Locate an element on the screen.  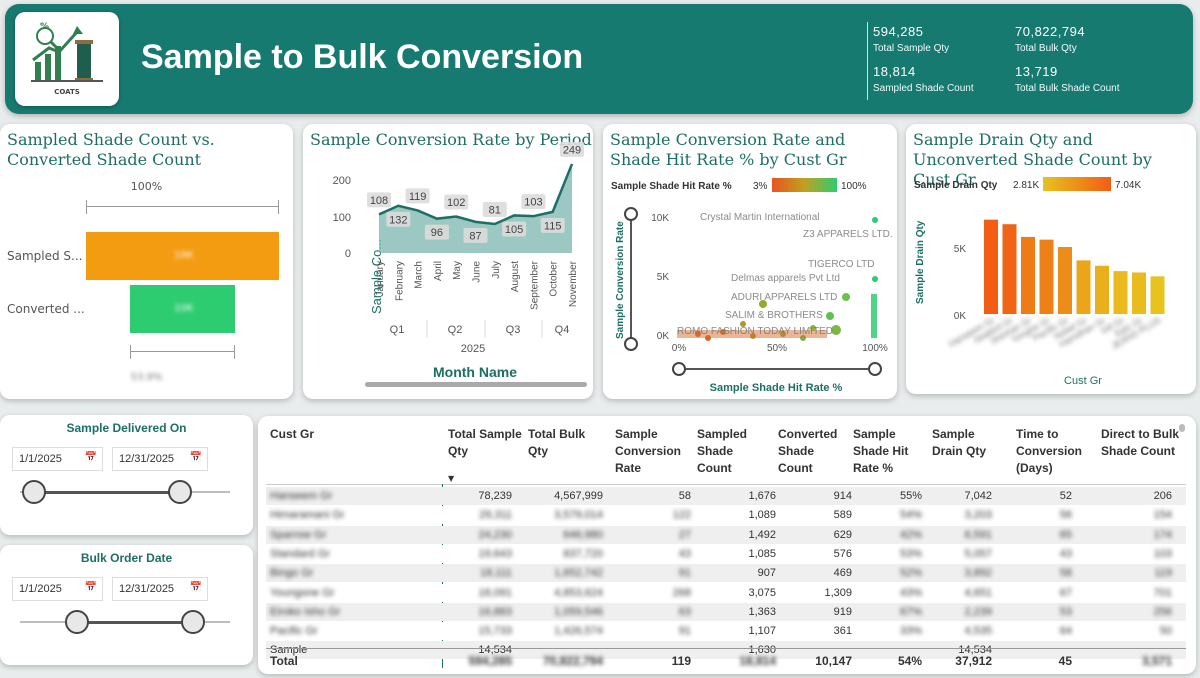
funnel-bar-sampled is located at coordinates (182, 256).